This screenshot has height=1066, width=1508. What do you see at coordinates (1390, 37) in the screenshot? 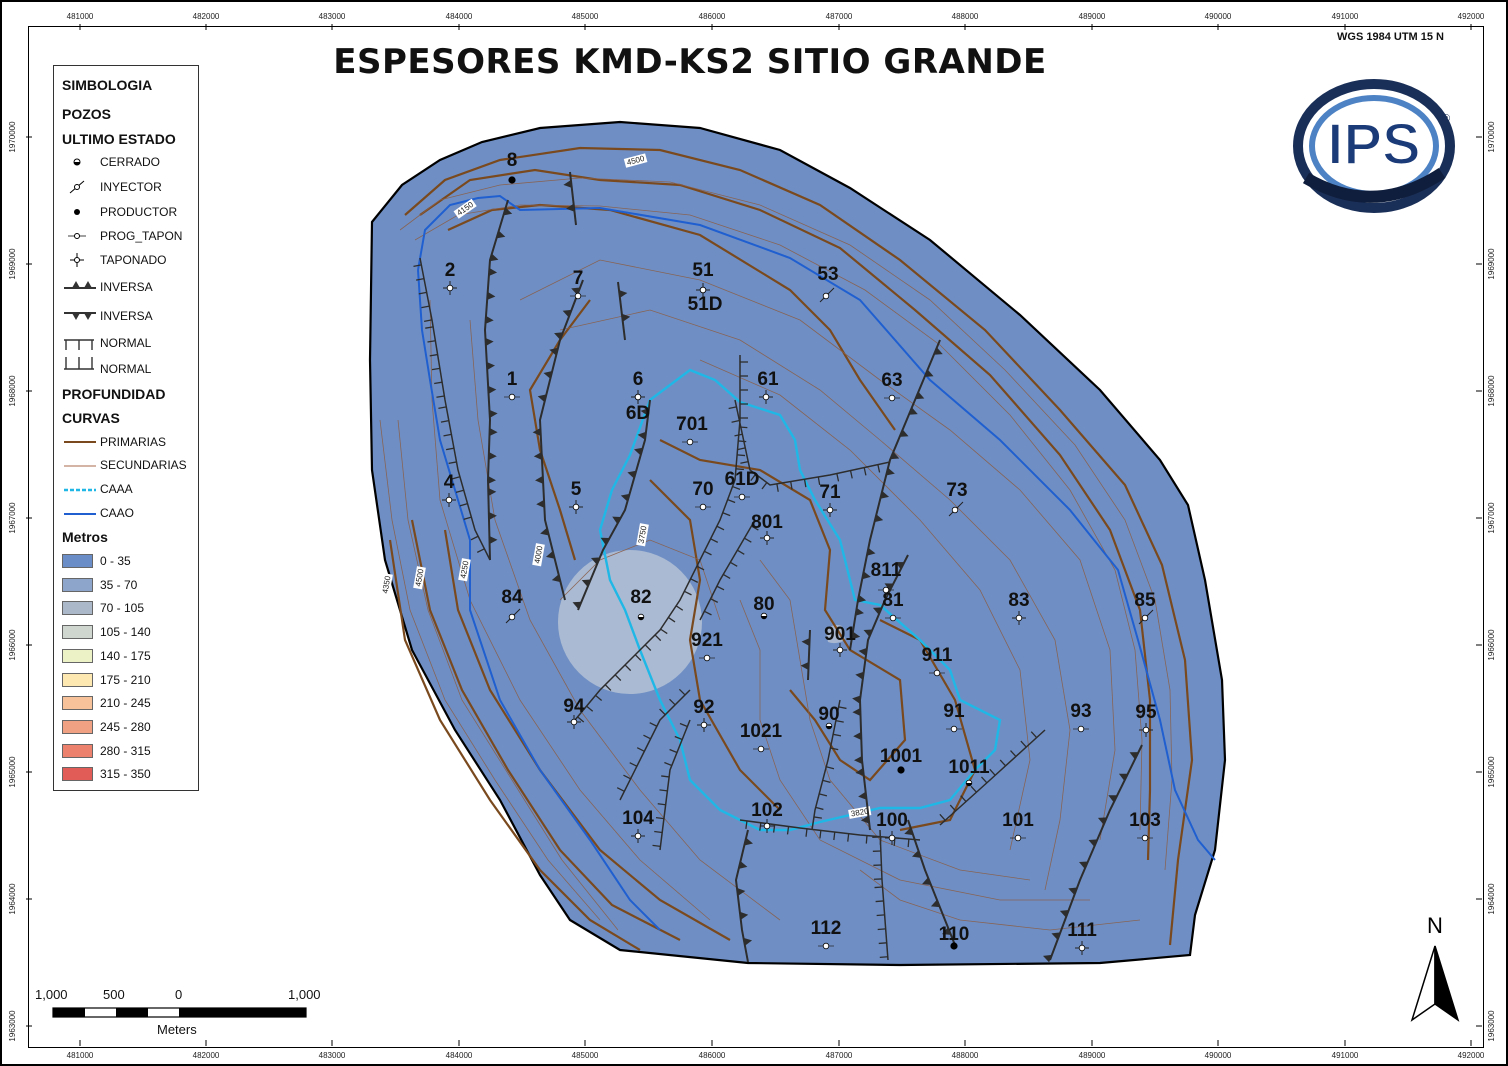
I see `crs-label: WGS 1984 UTM 15 N` at bounding box center [1390, 37].